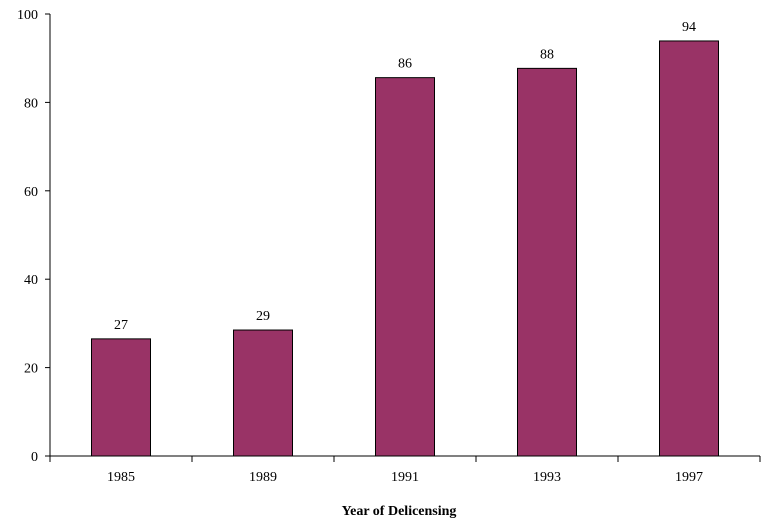 This screenshot has height=520, width=767. I want to click on y-tick-label: 80, so click(31, 103).